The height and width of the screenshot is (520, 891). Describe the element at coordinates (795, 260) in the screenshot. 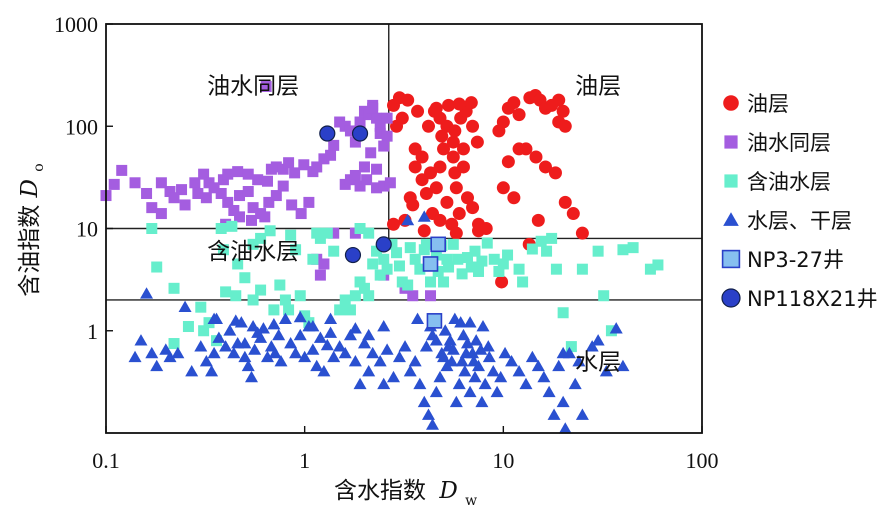

I see `legend-label: NP3-27井` at that location.